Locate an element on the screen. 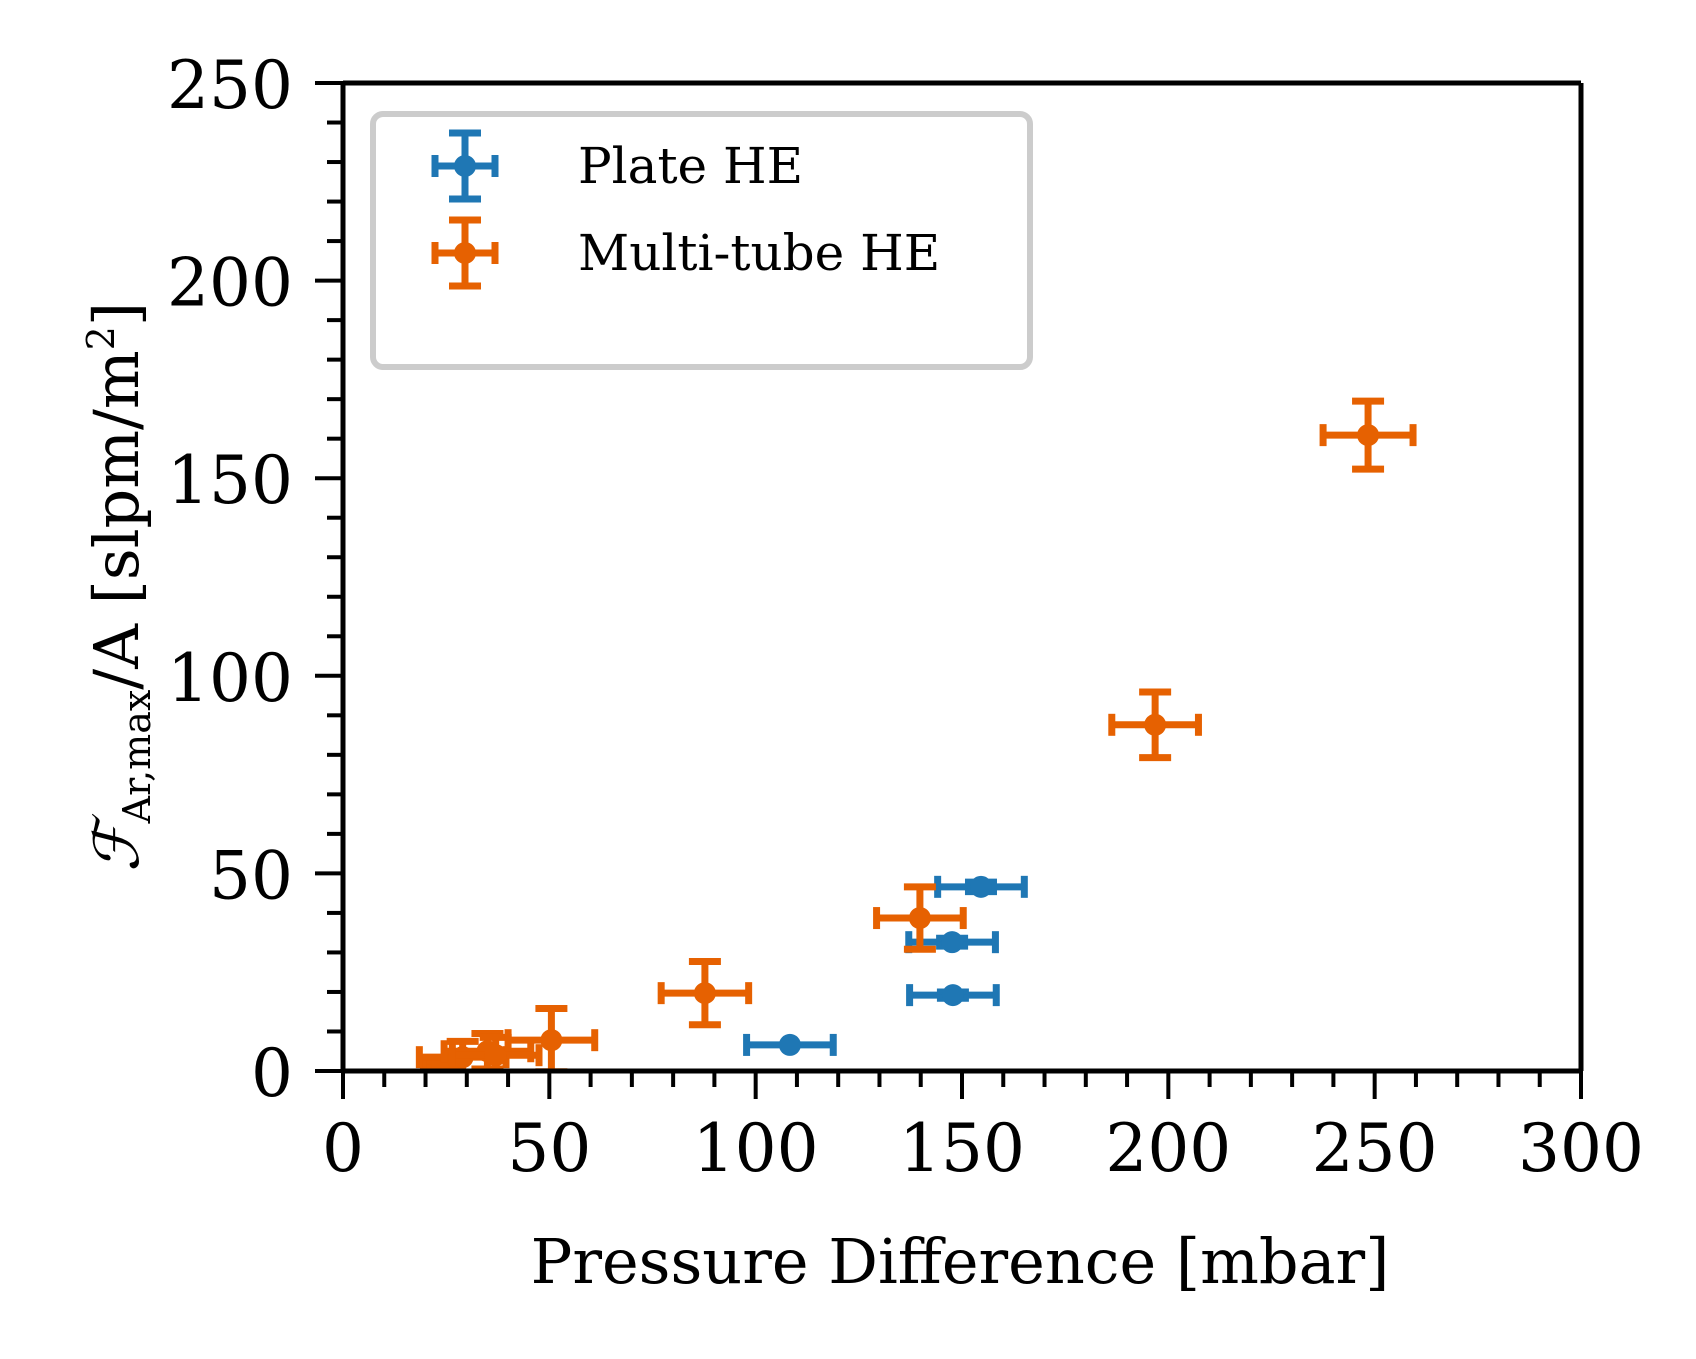 The width and height of the screenshot is (1696, 1359). y-axis-label-superscript: 2 is located at coordinates (101, 338).